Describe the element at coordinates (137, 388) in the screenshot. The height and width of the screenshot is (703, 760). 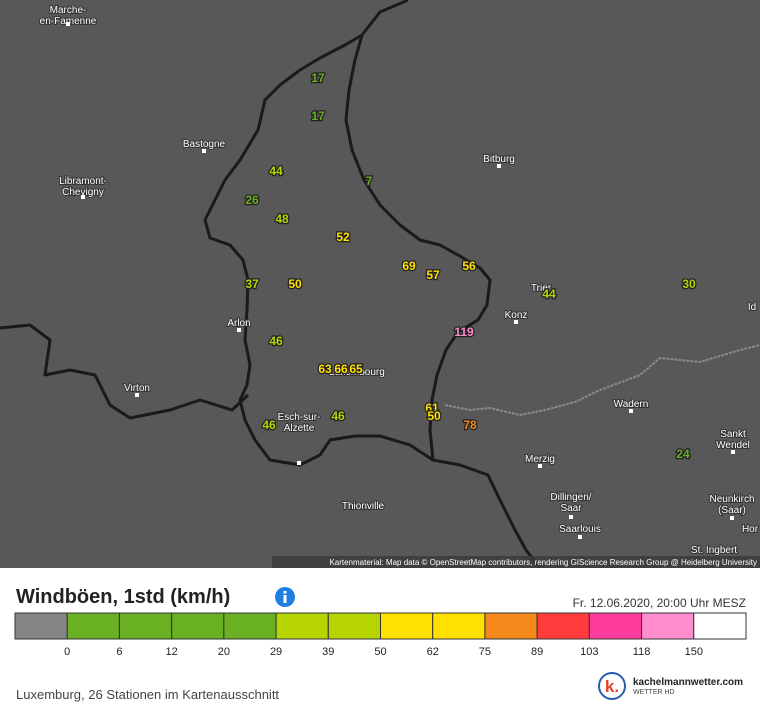
I see `place-label: Virton` at that location.